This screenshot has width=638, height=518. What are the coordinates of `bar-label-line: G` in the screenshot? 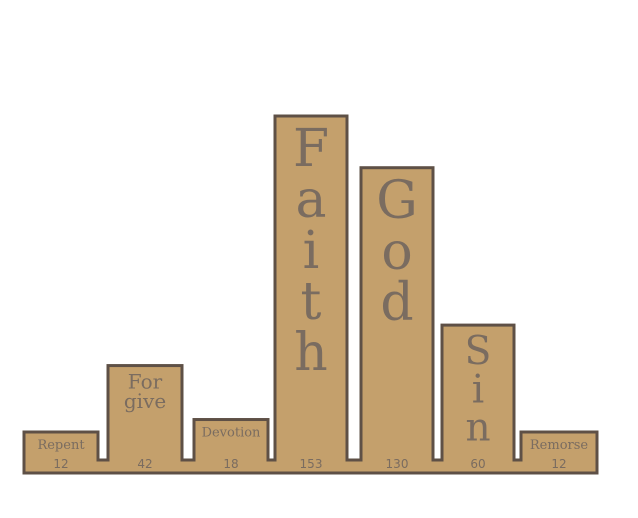 It's located at (397, 201).